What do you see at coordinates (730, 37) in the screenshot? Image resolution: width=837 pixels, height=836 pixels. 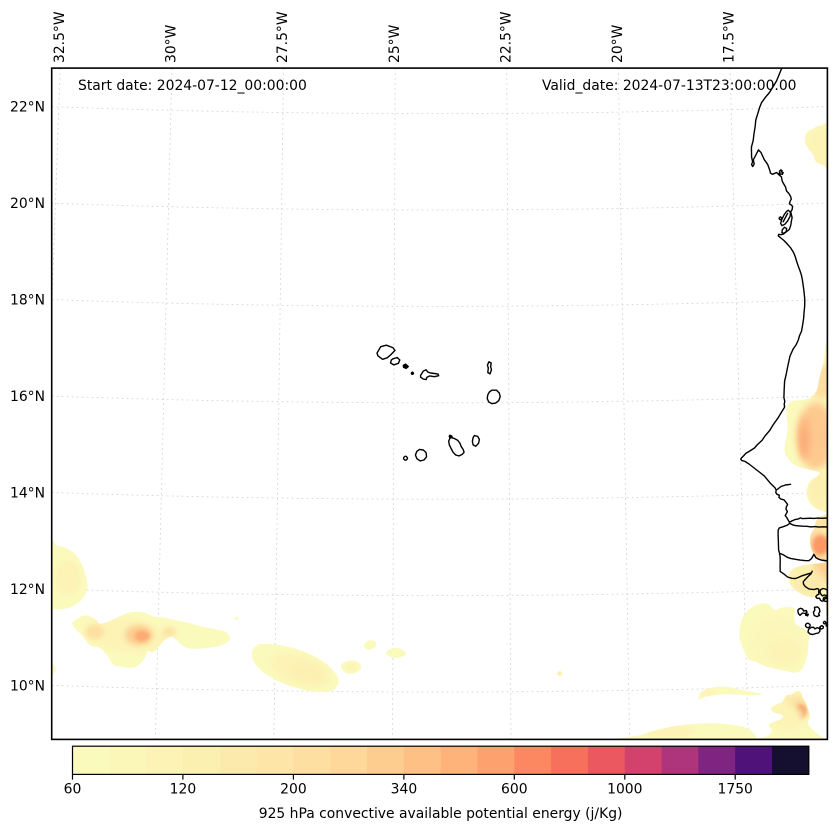 I see `lon-tick-label: 17.5°W` at bounding box center [730, 37].